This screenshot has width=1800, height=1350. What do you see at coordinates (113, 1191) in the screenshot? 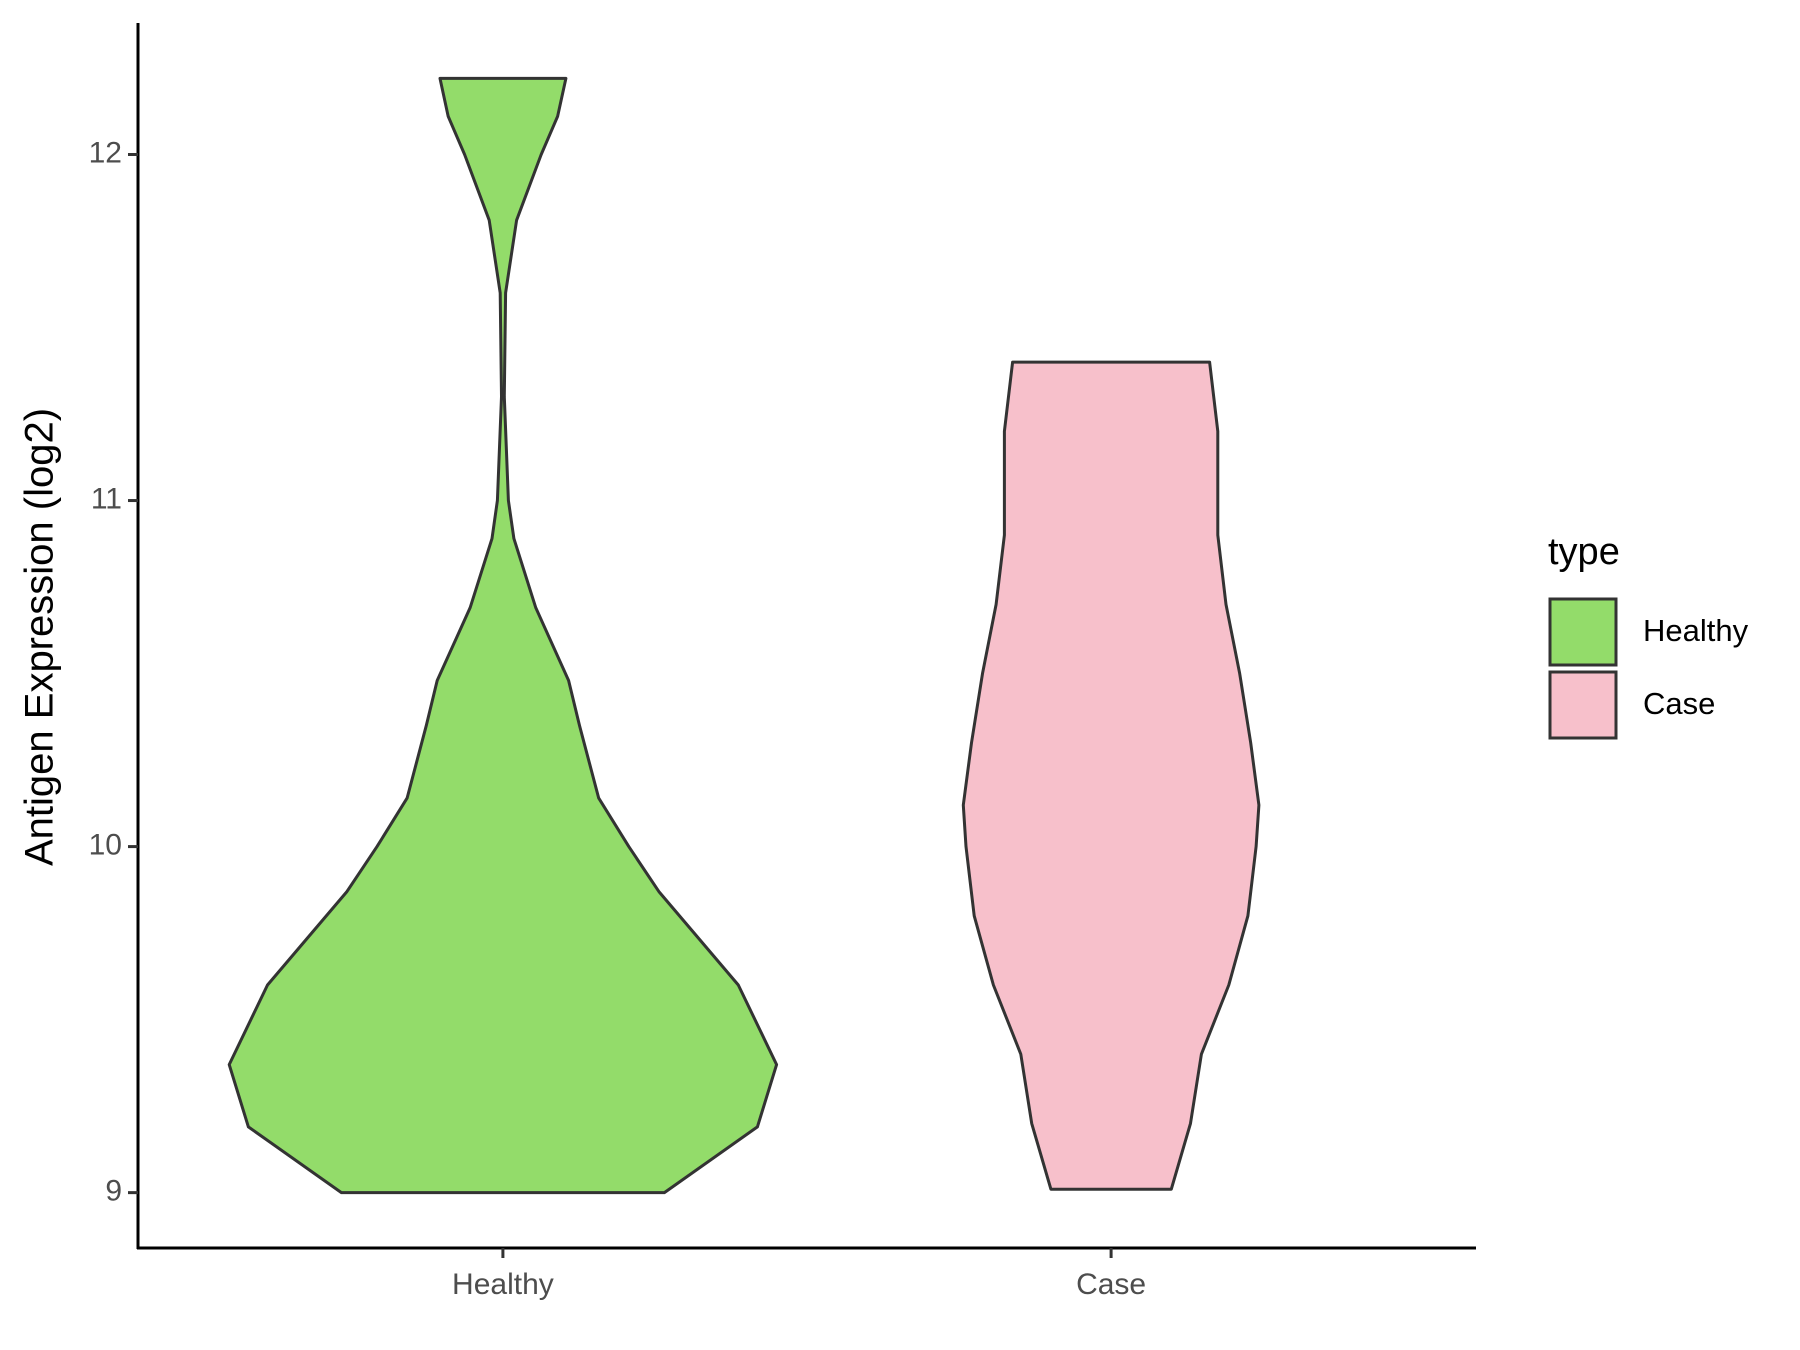
I see `y-tick-label: 9` at bounding box center [113, 1191].